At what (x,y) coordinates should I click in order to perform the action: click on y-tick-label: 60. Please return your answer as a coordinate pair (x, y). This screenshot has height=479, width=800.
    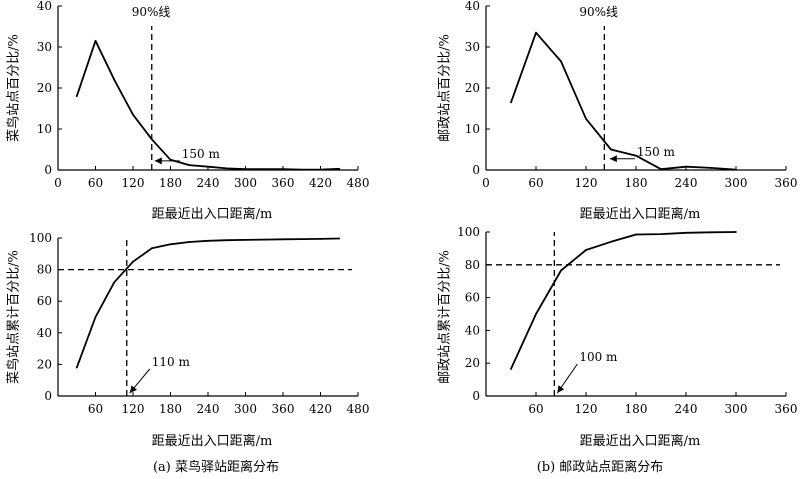
    Looking at the image, I should click on (44, 301).